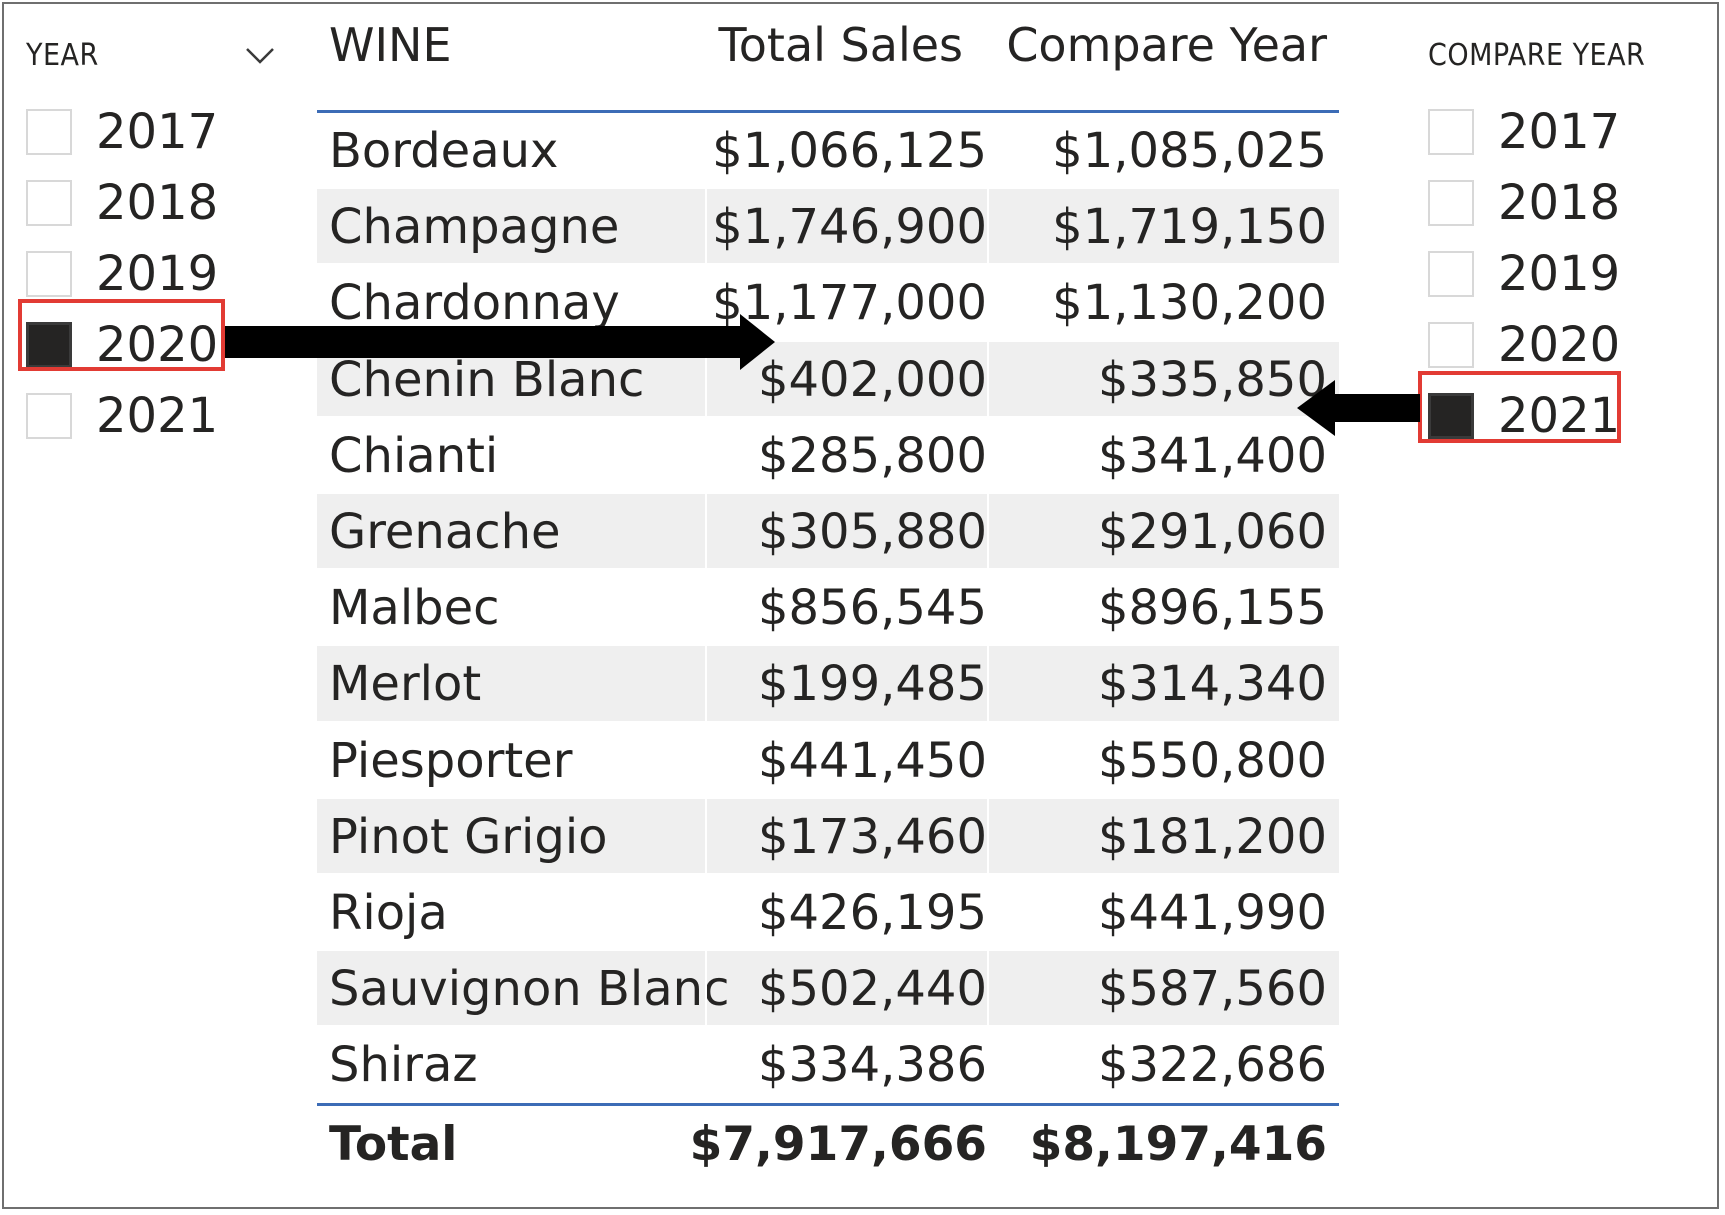 This screenshot has width=1725, height=1215. I want to click on compare-year-slicer: COMPARE YEAR 2017 2018 2019 2020 2021, so click(1558, 240).